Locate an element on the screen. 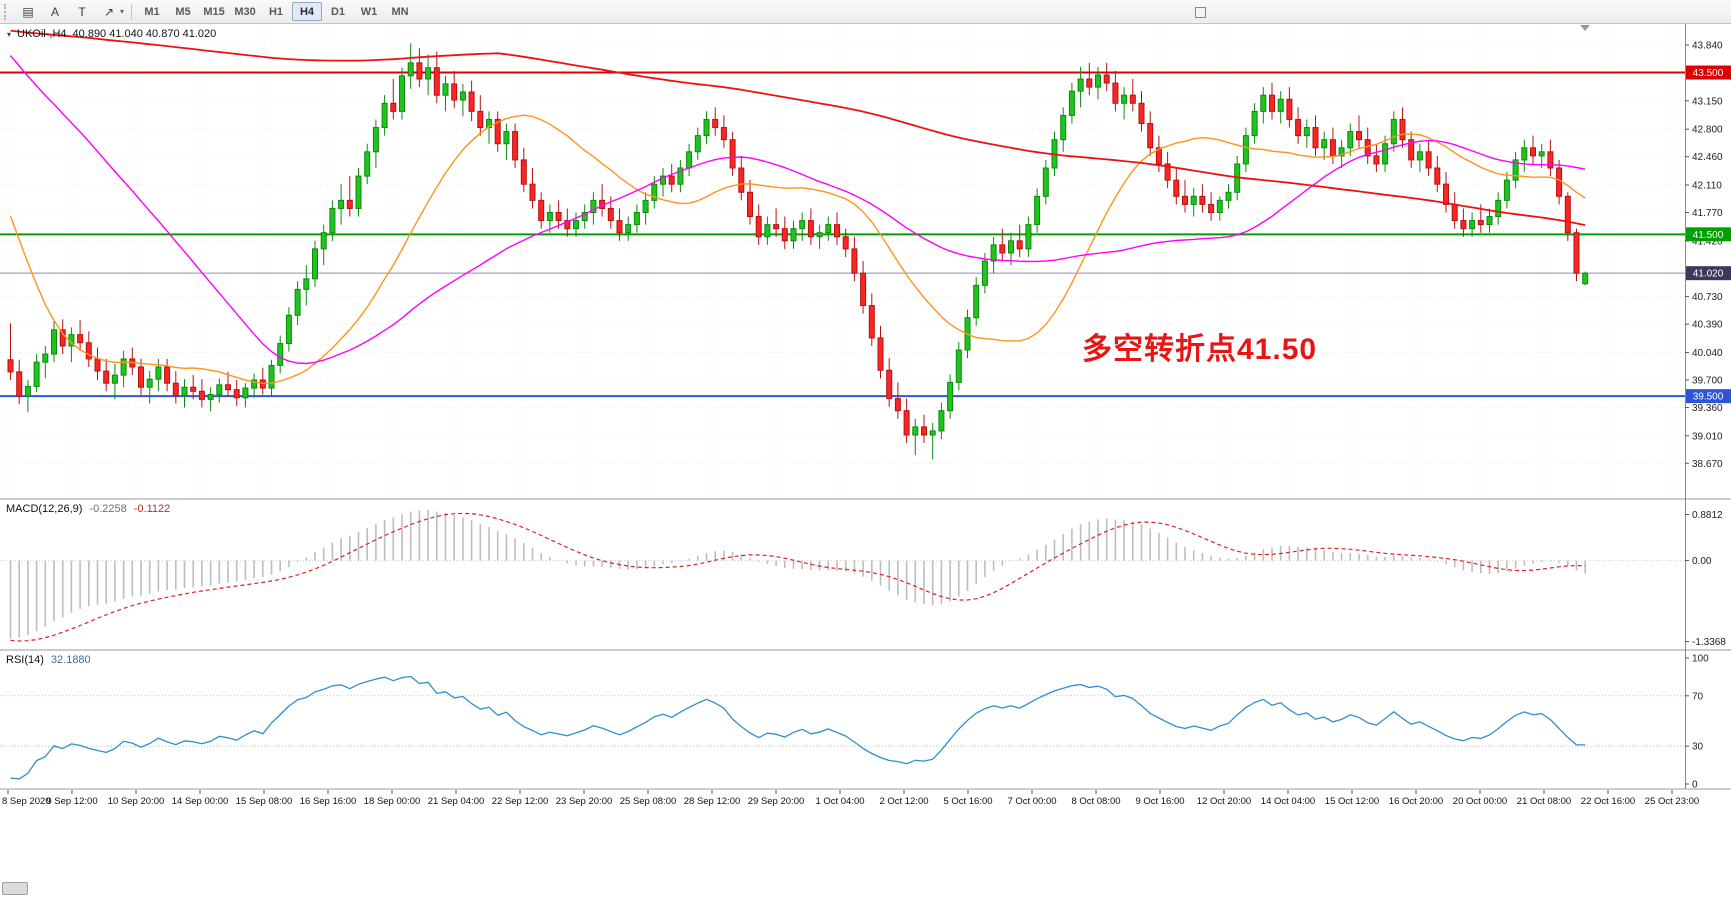  svg-text: -1.3368 is located at coordinates (1709, 642).